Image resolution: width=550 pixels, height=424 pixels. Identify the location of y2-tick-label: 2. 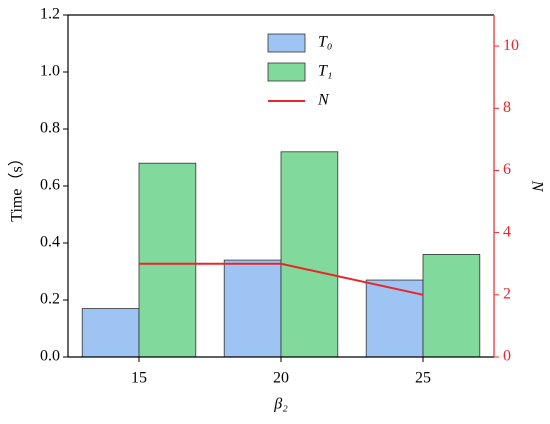
(507, 293).